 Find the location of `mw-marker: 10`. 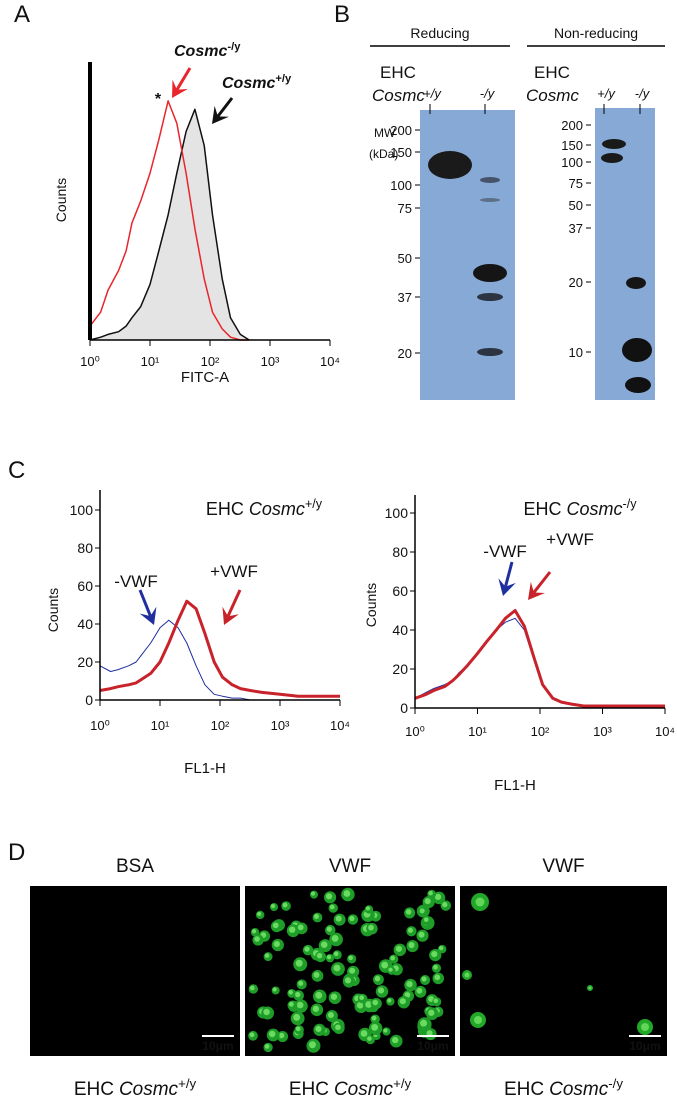

mw-marker: 10 is located at coordinates (576, 352).